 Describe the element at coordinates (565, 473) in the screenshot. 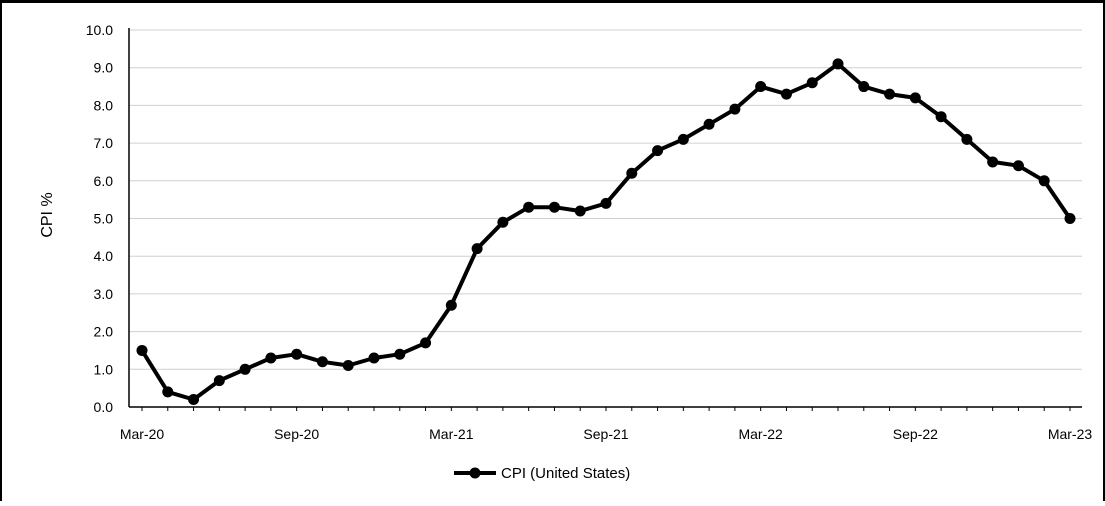

I see `legend-label: CPI (United States)` at that location.